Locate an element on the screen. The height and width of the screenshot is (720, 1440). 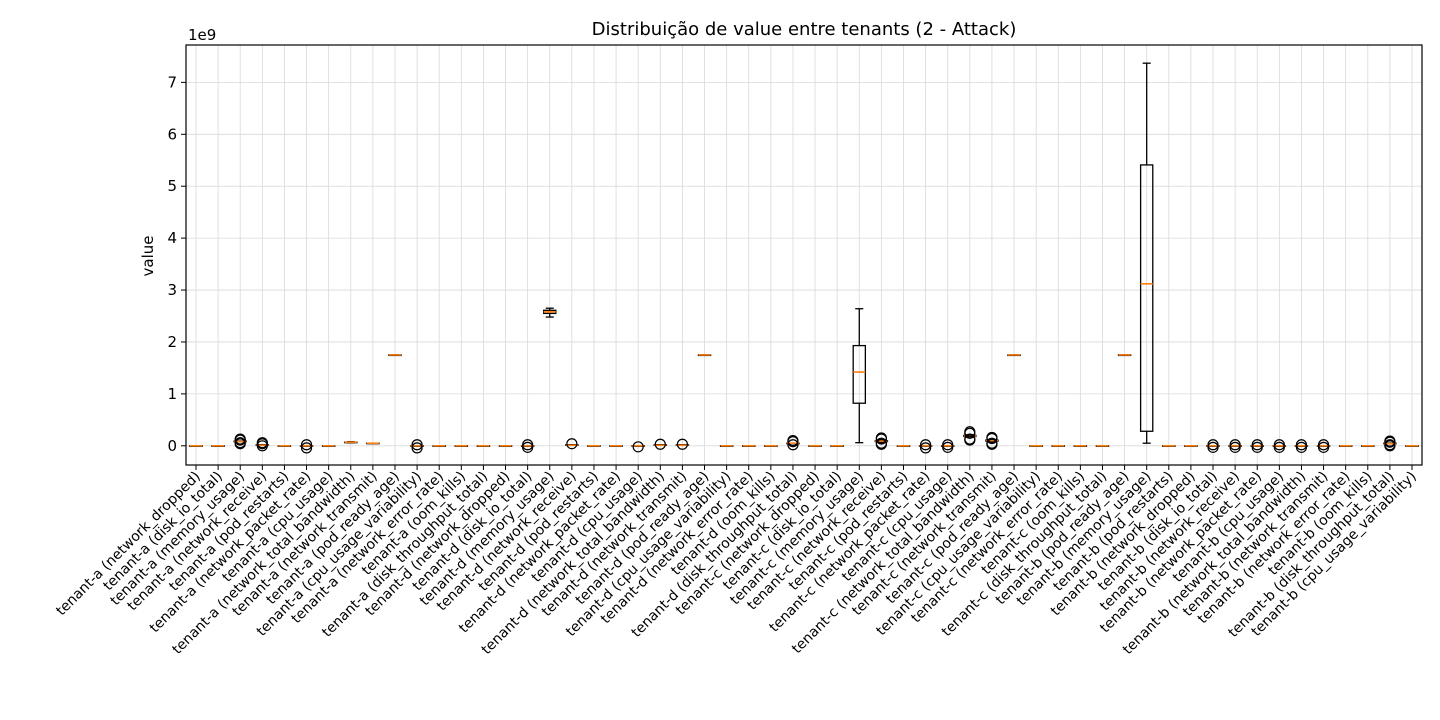
y-axis-multiplier: 1e9 is located at coordinates (202, 35).